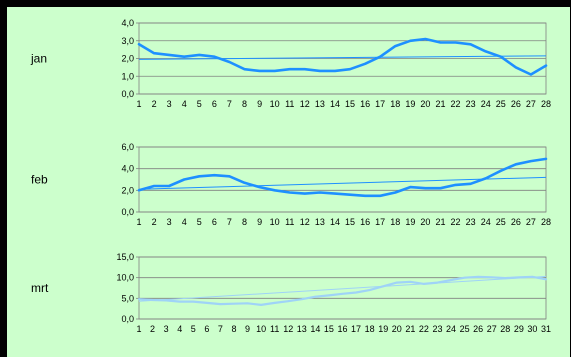 This screenshot has height=357, width=571. I want to click on y-tick-label: 1,0, so click(127, 76).